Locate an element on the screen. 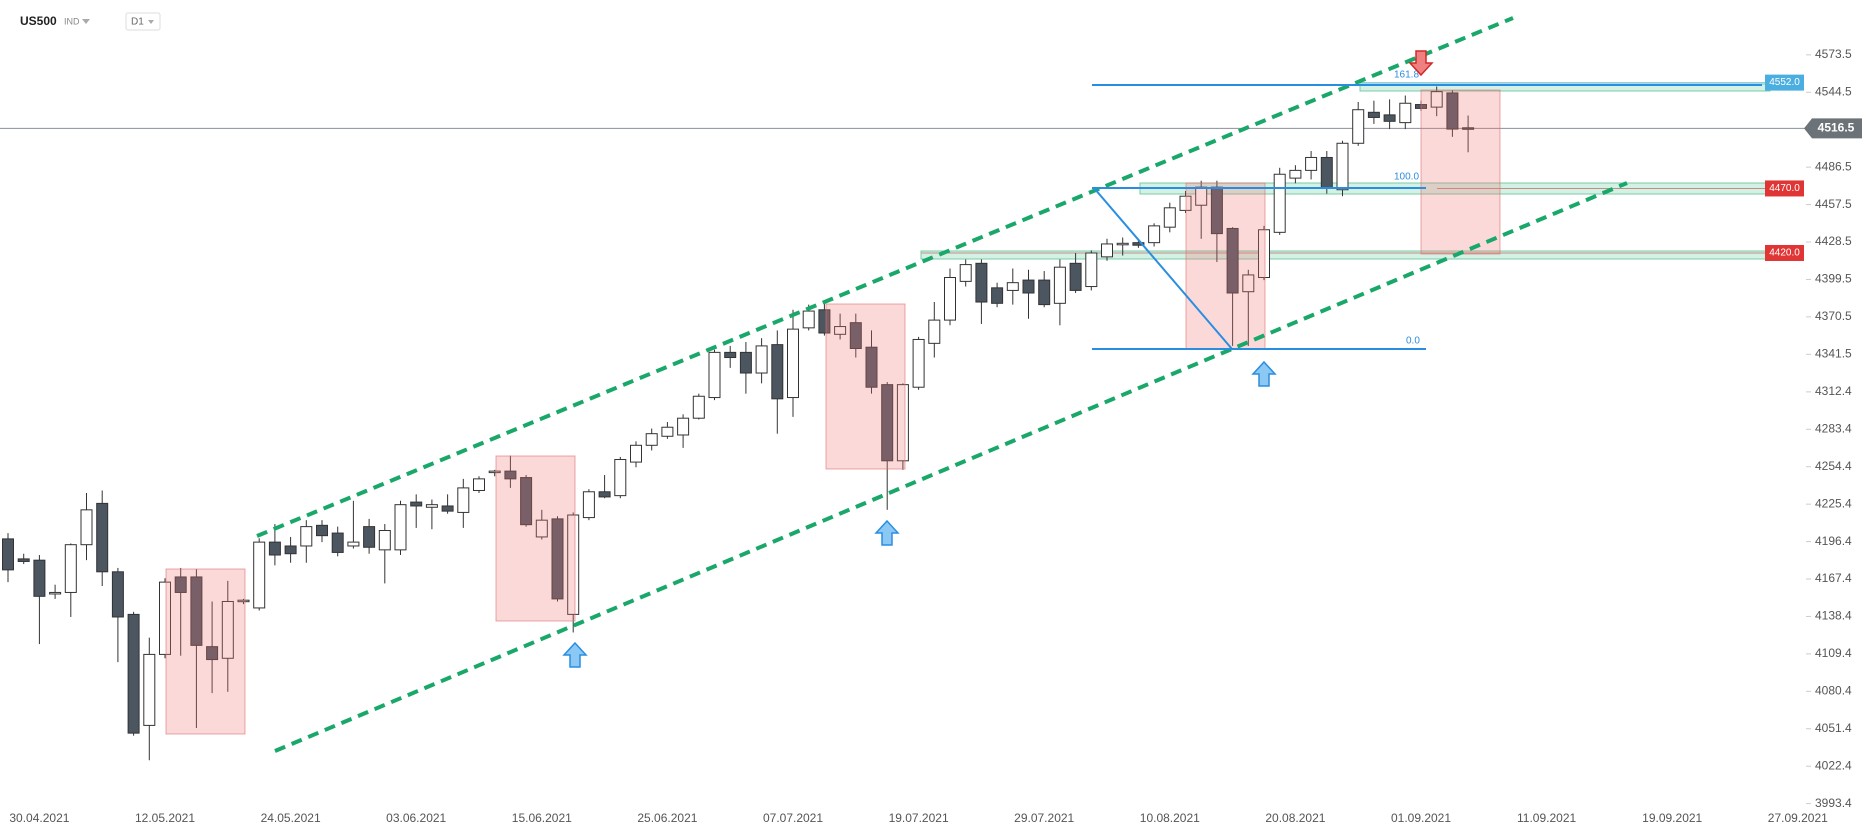 Image resolution: width=1866 pixels, height=832 pixels. y-tick-label: 4544.5 is located at coordinates (1833, 91).